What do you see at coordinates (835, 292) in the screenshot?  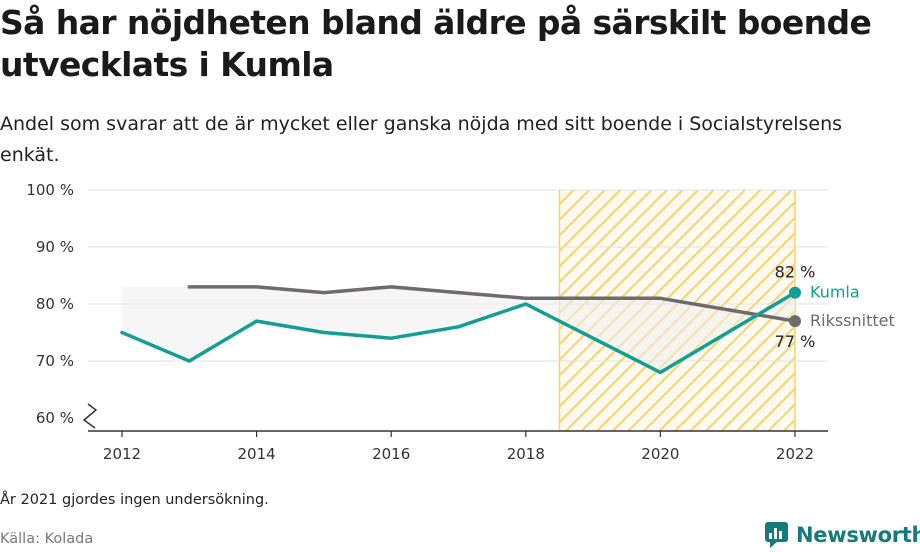 I see `series-label-kumla: Kumla` at bounding box center [835, 292].